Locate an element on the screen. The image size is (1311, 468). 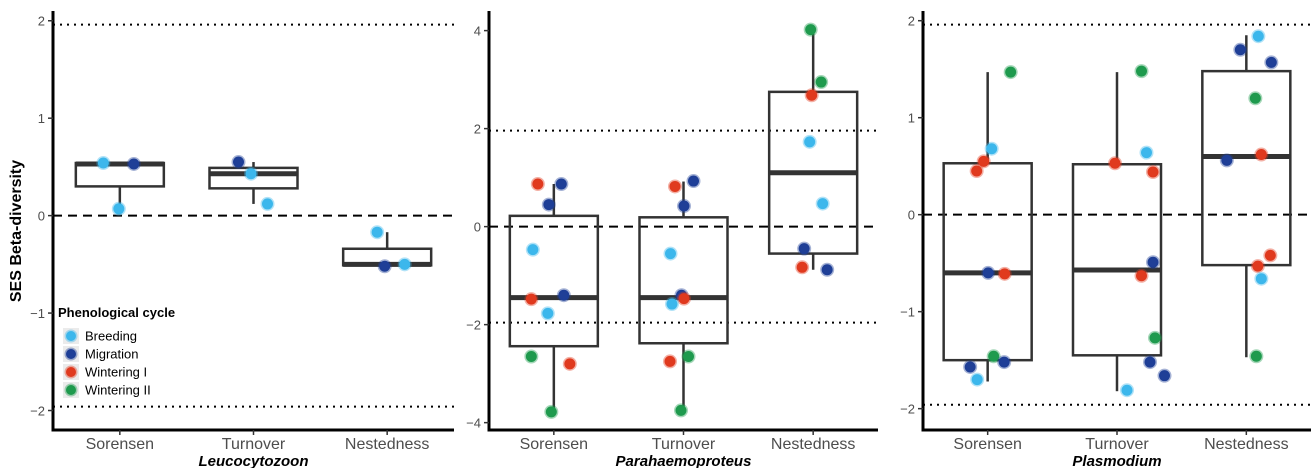
panel-title: Parahaemoproteus is located at coordinates (684, 460).